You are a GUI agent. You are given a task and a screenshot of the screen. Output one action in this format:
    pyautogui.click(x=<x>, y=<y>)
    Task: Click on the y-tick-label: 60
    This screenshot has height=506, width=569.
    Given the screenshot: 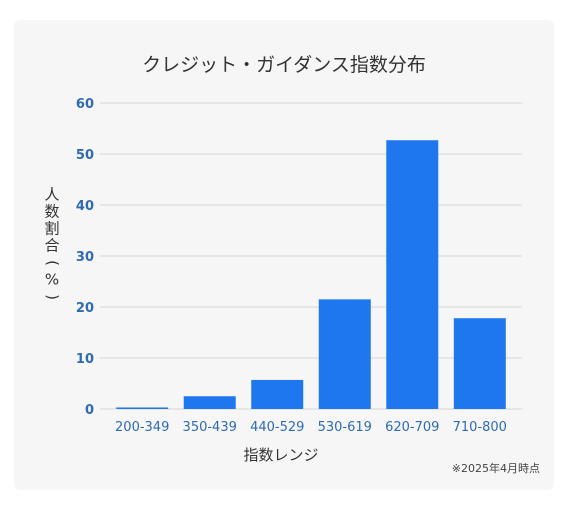 What is the action you would take?
    pyautogui.click(x=85, y=104)
    